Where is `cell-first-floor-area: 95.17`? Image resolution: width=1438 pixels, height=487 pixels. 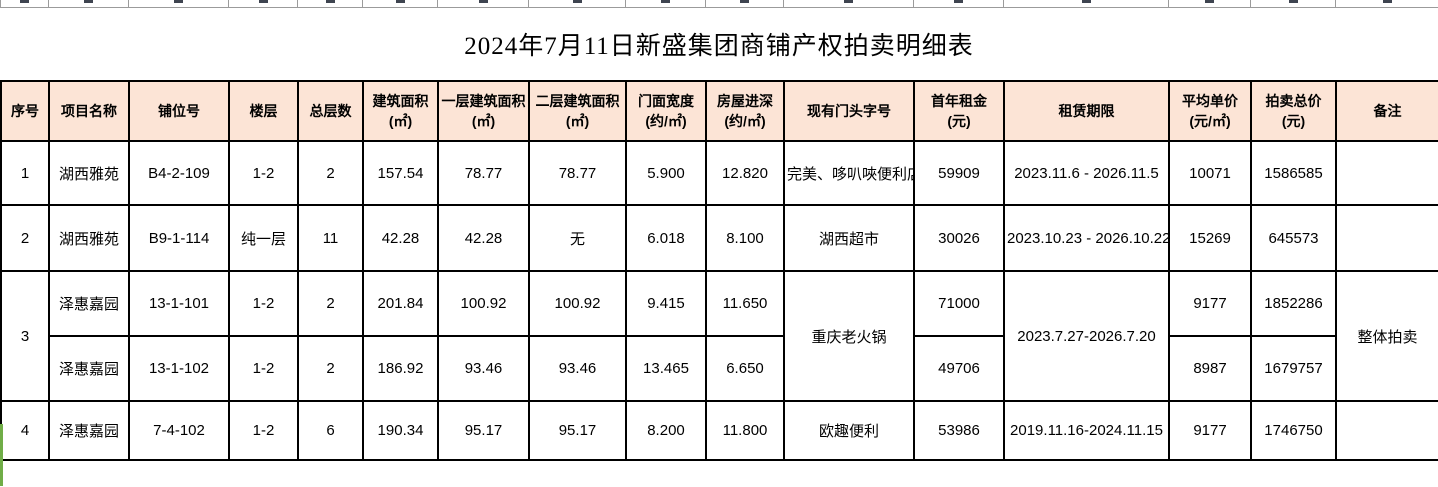 cell-first-floor-area: 95.17 is located at coordinates (483, 430).